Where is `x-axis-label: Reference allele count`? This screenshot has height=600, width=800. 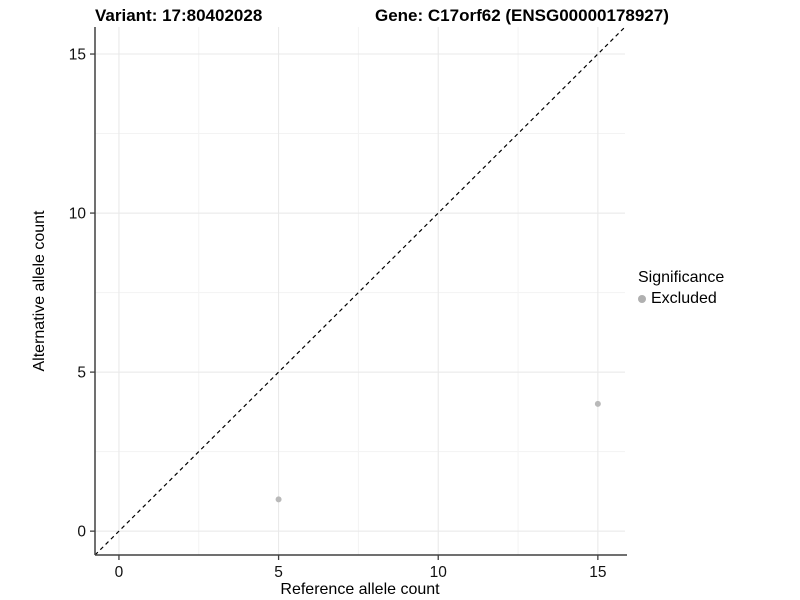 x-axis-label: Reference allele count is located at coordinates (360, 589).